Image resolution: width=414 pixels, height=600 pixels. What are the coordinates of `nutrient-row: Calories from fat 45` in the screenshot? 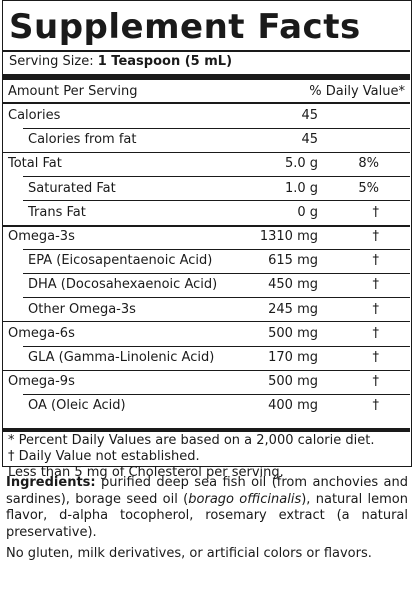 It's located at (206, 140).